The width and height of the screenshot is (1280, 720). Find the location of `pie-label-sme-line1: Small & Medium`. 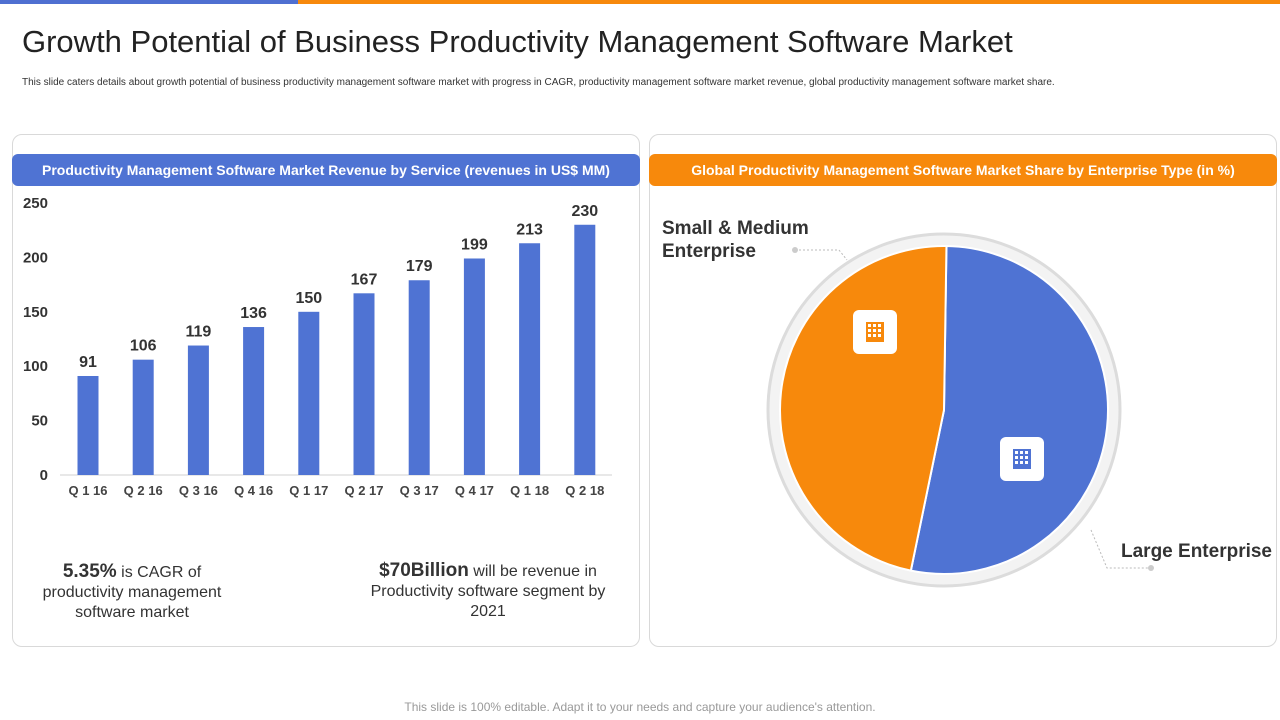

pie-label-sme-line1: Small & Medium is located at coordinates (735, 228).